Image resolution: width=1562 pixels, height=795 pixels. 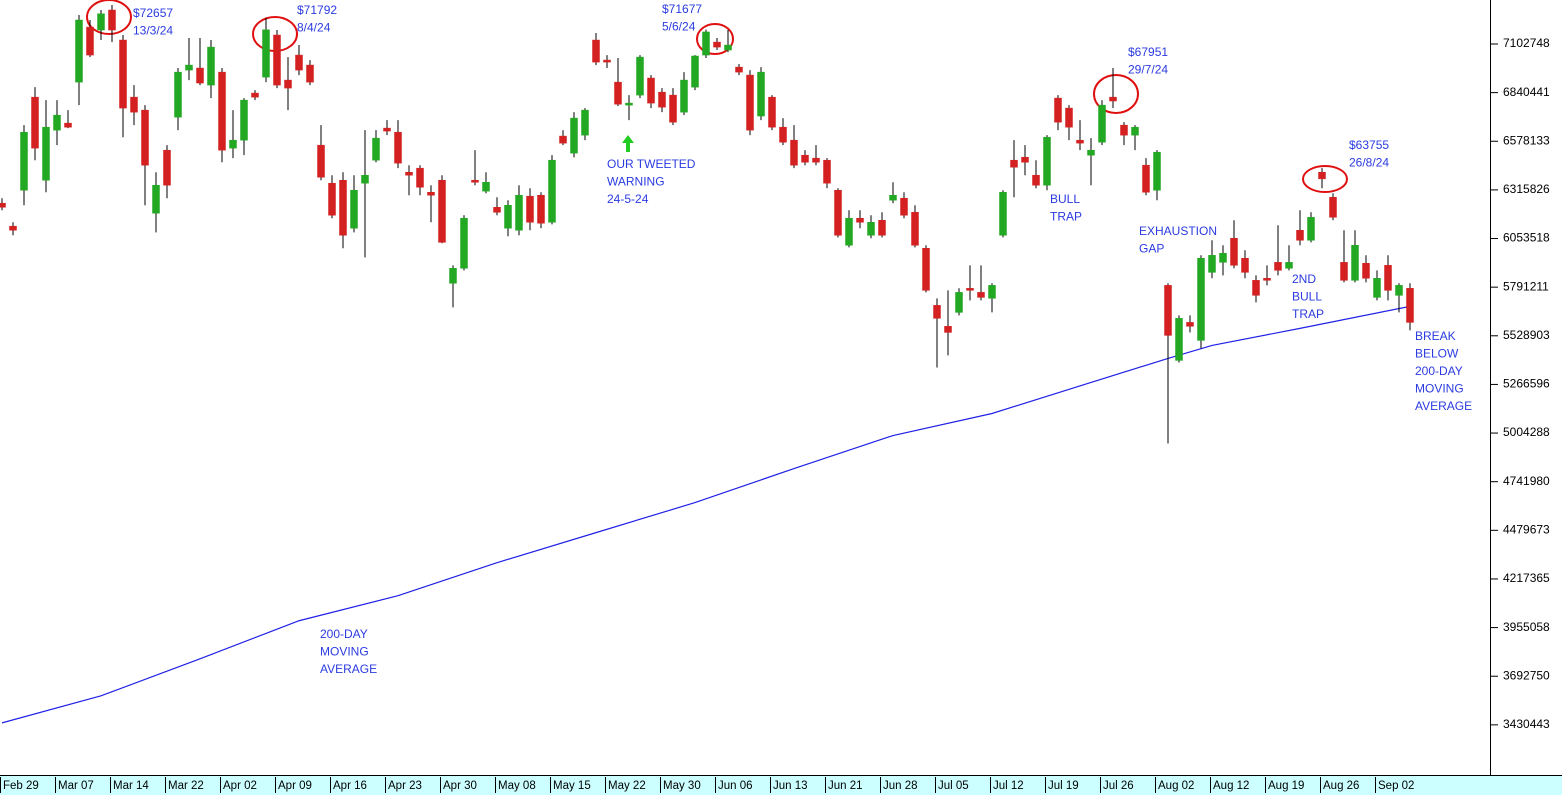 I want to click on x-tick-label: Mar 22, so click(x=186, y=786).